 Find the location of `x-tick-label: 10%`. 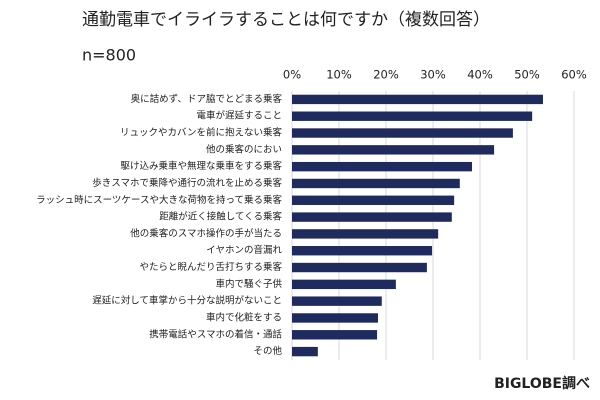

x-tick-label: 10% is located at coordinates (339, 75).